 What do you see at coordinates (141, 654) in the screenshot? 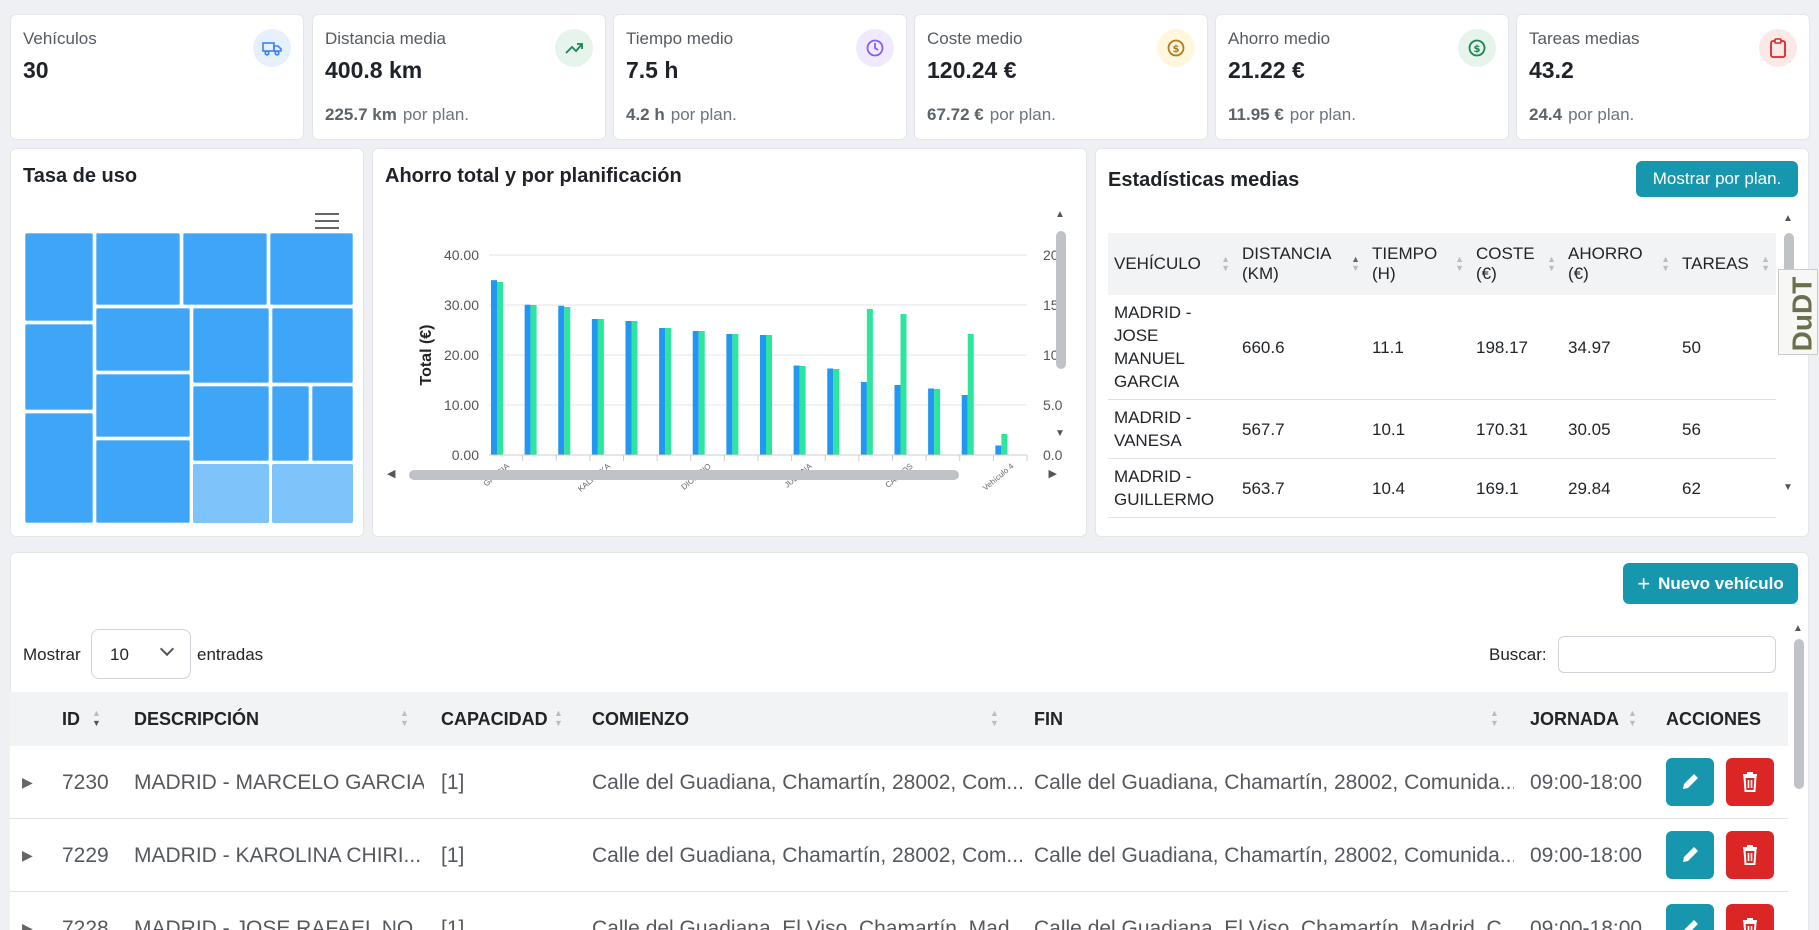
I see `entries-select: 10` at bounding box center [141, 654].